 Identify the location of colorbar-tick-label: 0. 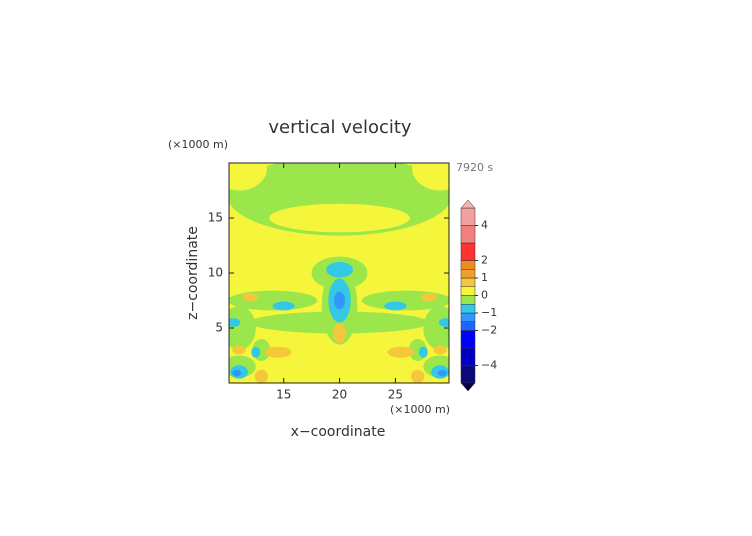
(484, 295).